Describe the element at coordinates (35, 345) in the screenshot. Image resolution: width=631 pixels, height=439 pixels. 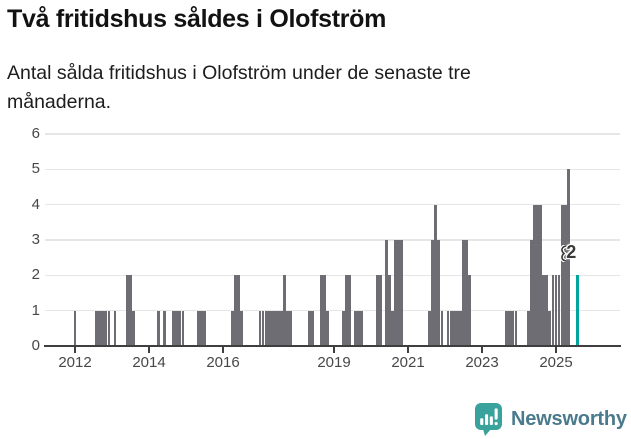
I see `y-tick-label: 0` at that location.